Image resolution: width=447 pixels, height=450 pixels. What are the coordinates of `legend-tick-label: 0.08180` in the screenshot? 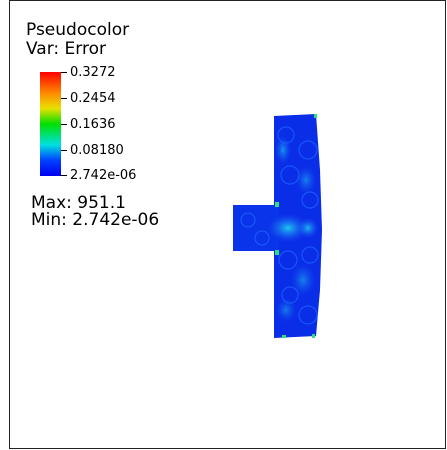 It's located at (97, 150).